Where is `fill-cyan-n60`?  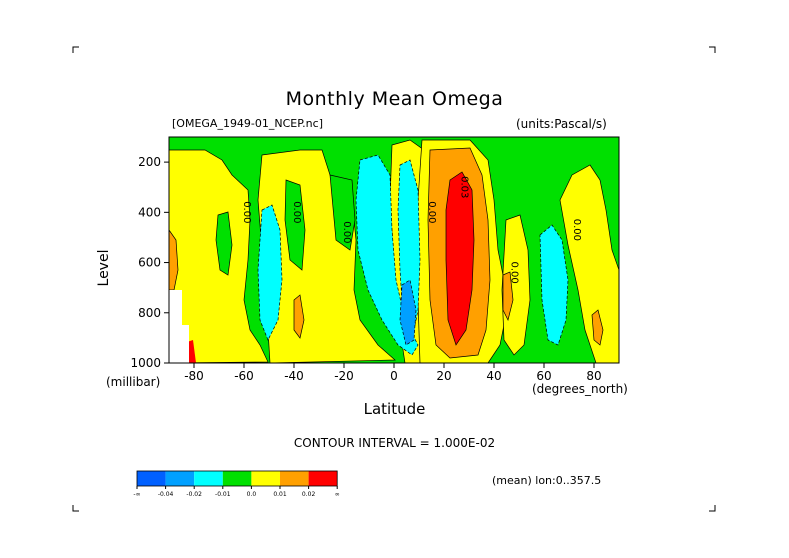 fill-cyan-n60 is located at coordinates (554, 285).